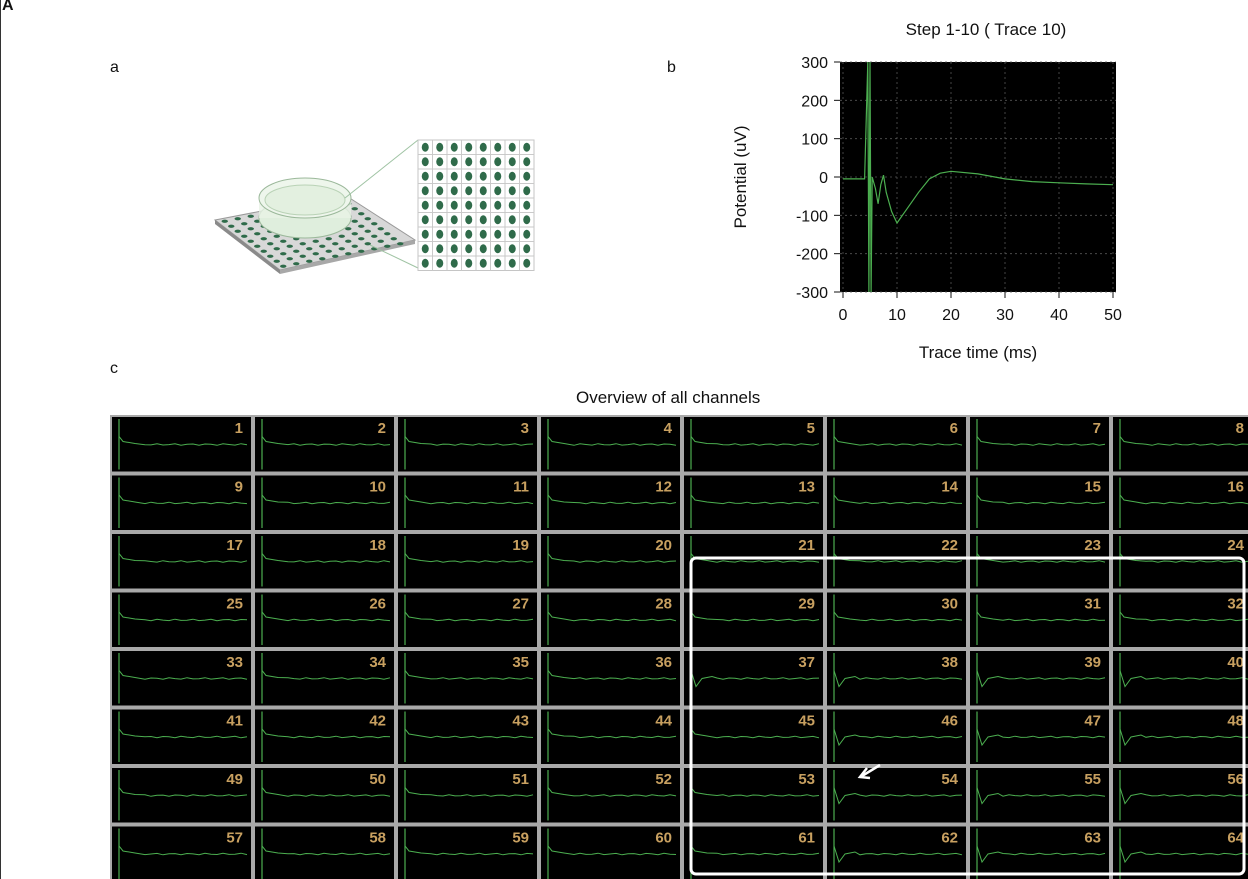  Describe the element at coordinates (114, 368) in the screenshot. I see `panel-label-c: c` at that location.